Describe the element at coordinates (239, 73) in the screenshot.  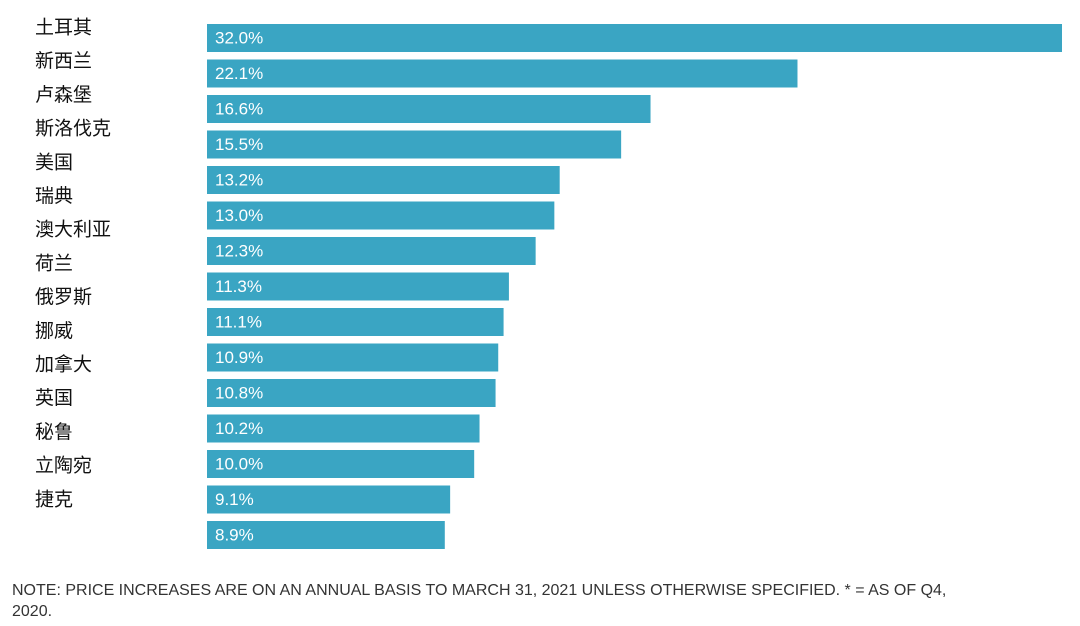
I see `value-label: 22.1%` at that location.